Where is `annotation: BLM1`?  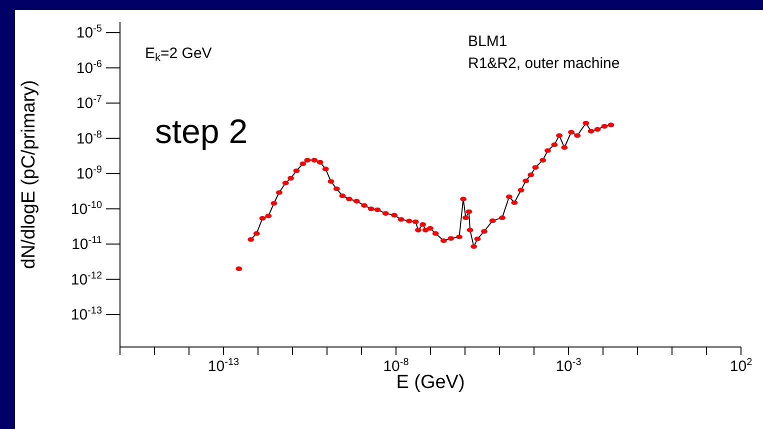 annotation: BLM1 is located at coordinates (488, 41).